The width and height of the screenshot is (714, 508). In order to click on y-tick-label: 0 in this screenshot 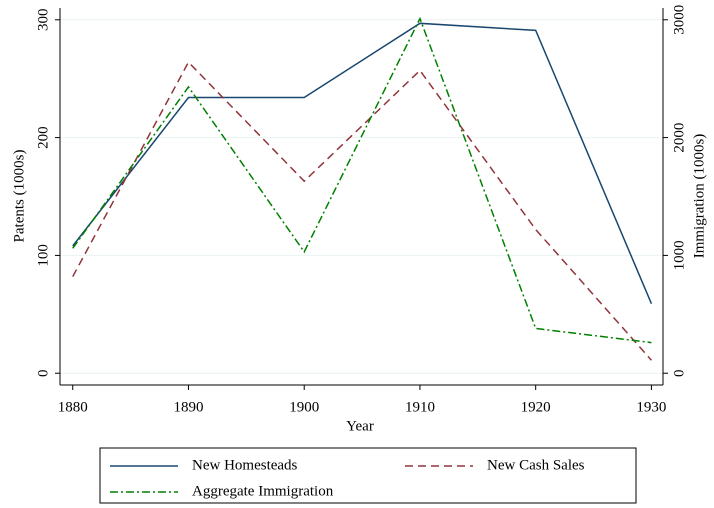, I will do `click(43, 373)`.